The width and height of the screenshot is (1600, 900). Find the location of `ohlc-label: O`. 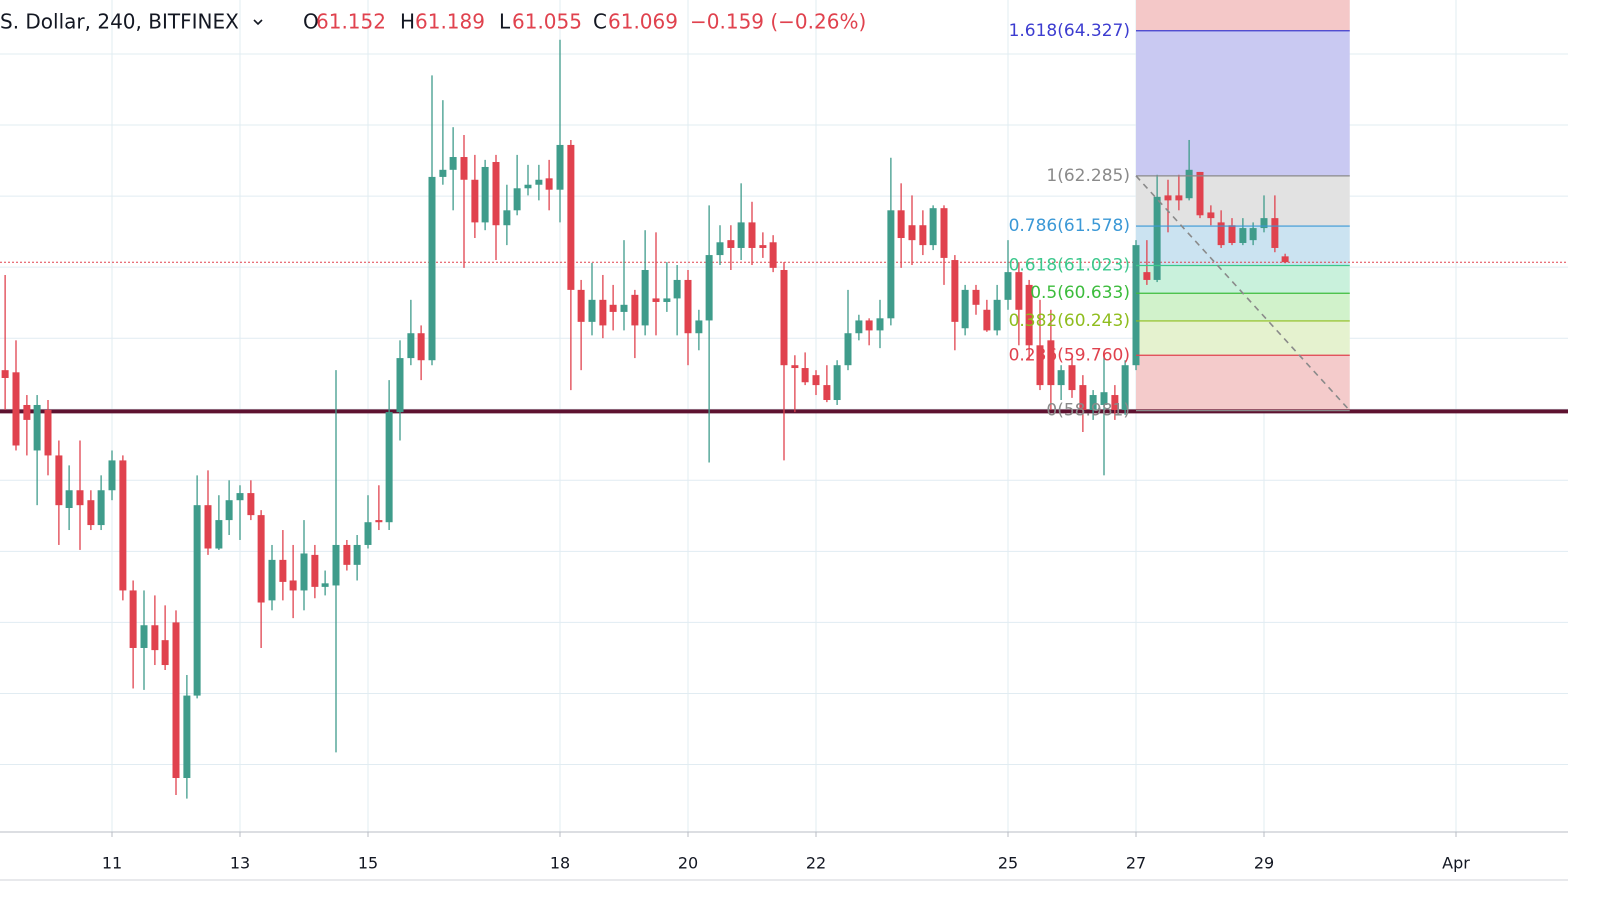

ohlc-label: O is located at coordinates (311, 22).